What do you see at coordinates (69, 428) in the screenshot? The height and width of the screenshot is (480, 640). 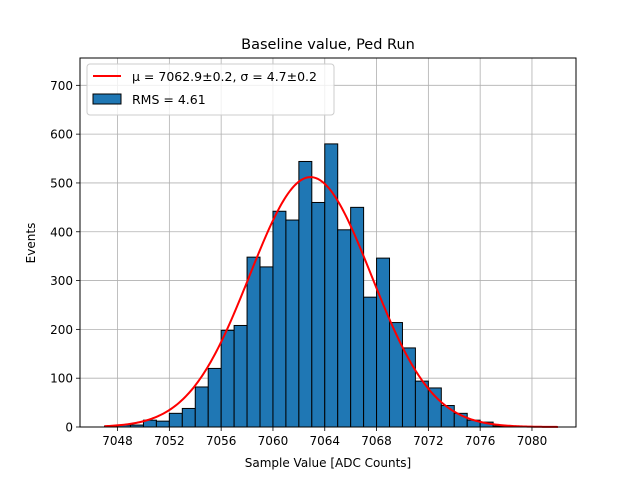 I see `y-tick-label: 0` at bounding box center [69, 428].